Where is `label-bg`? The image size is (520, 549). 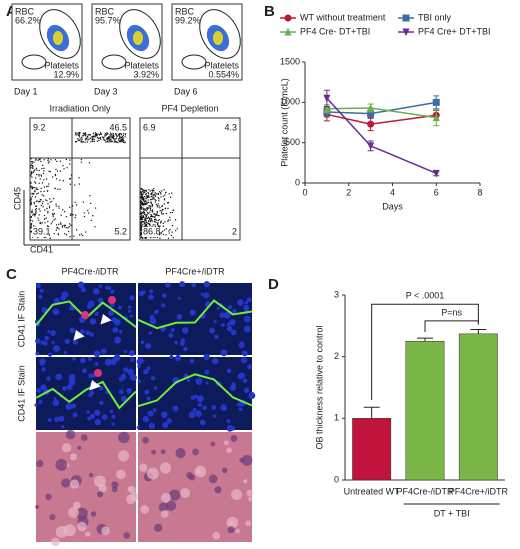
label-bg is located at coordinates (40, 128).